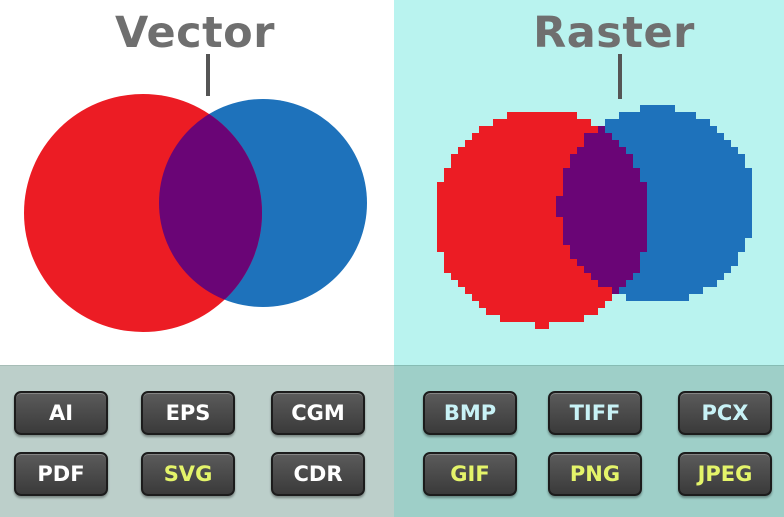  I want to click on format-button-eps: EPS, so click(188, 413).